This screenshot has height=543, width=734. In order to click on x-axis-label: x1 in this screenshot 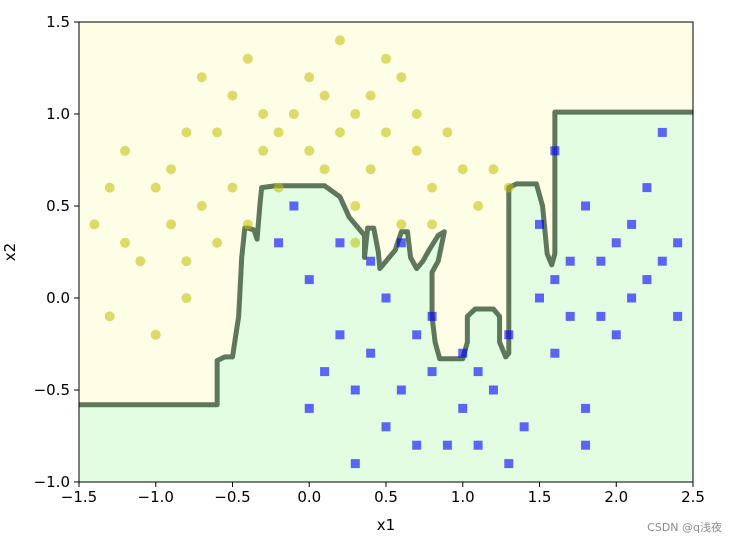, I will do `click(386, 525)`.